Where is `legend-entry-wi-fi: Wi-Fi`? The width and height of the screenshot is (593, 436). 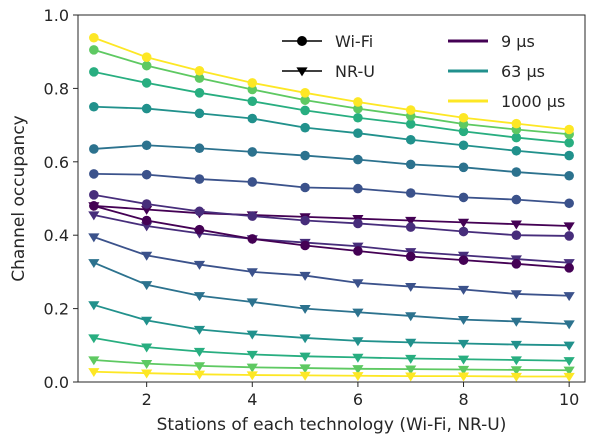
legend-entry-wi-fi: Wi-Fi is located at coordinates (327, 41).